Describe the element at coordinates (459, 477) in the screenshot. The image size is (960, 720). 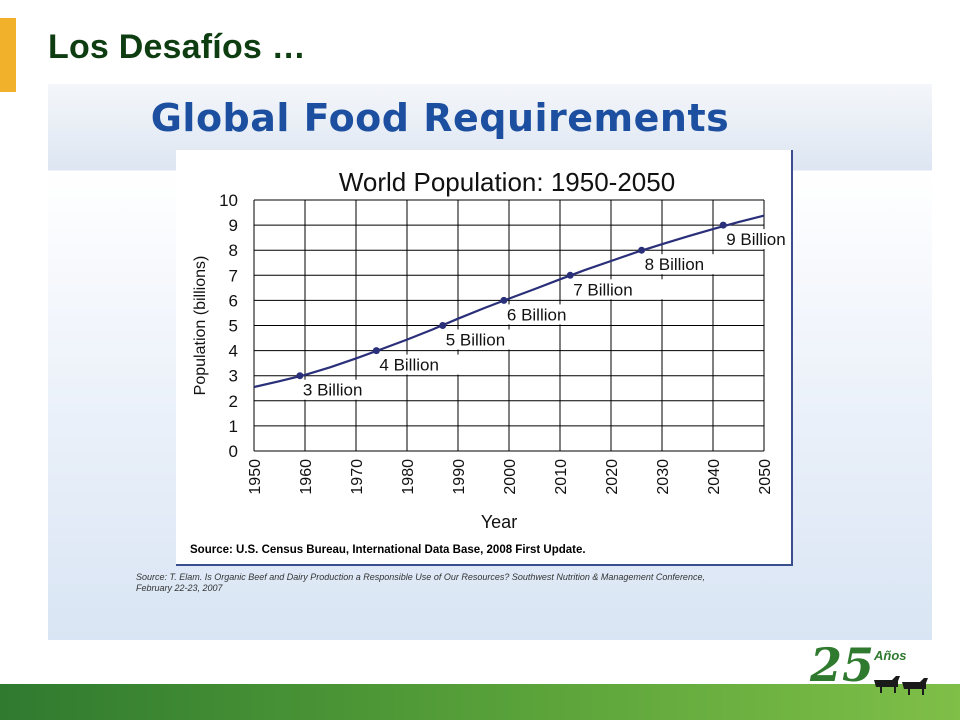
I see `x-tick-label: 1990` at that location.